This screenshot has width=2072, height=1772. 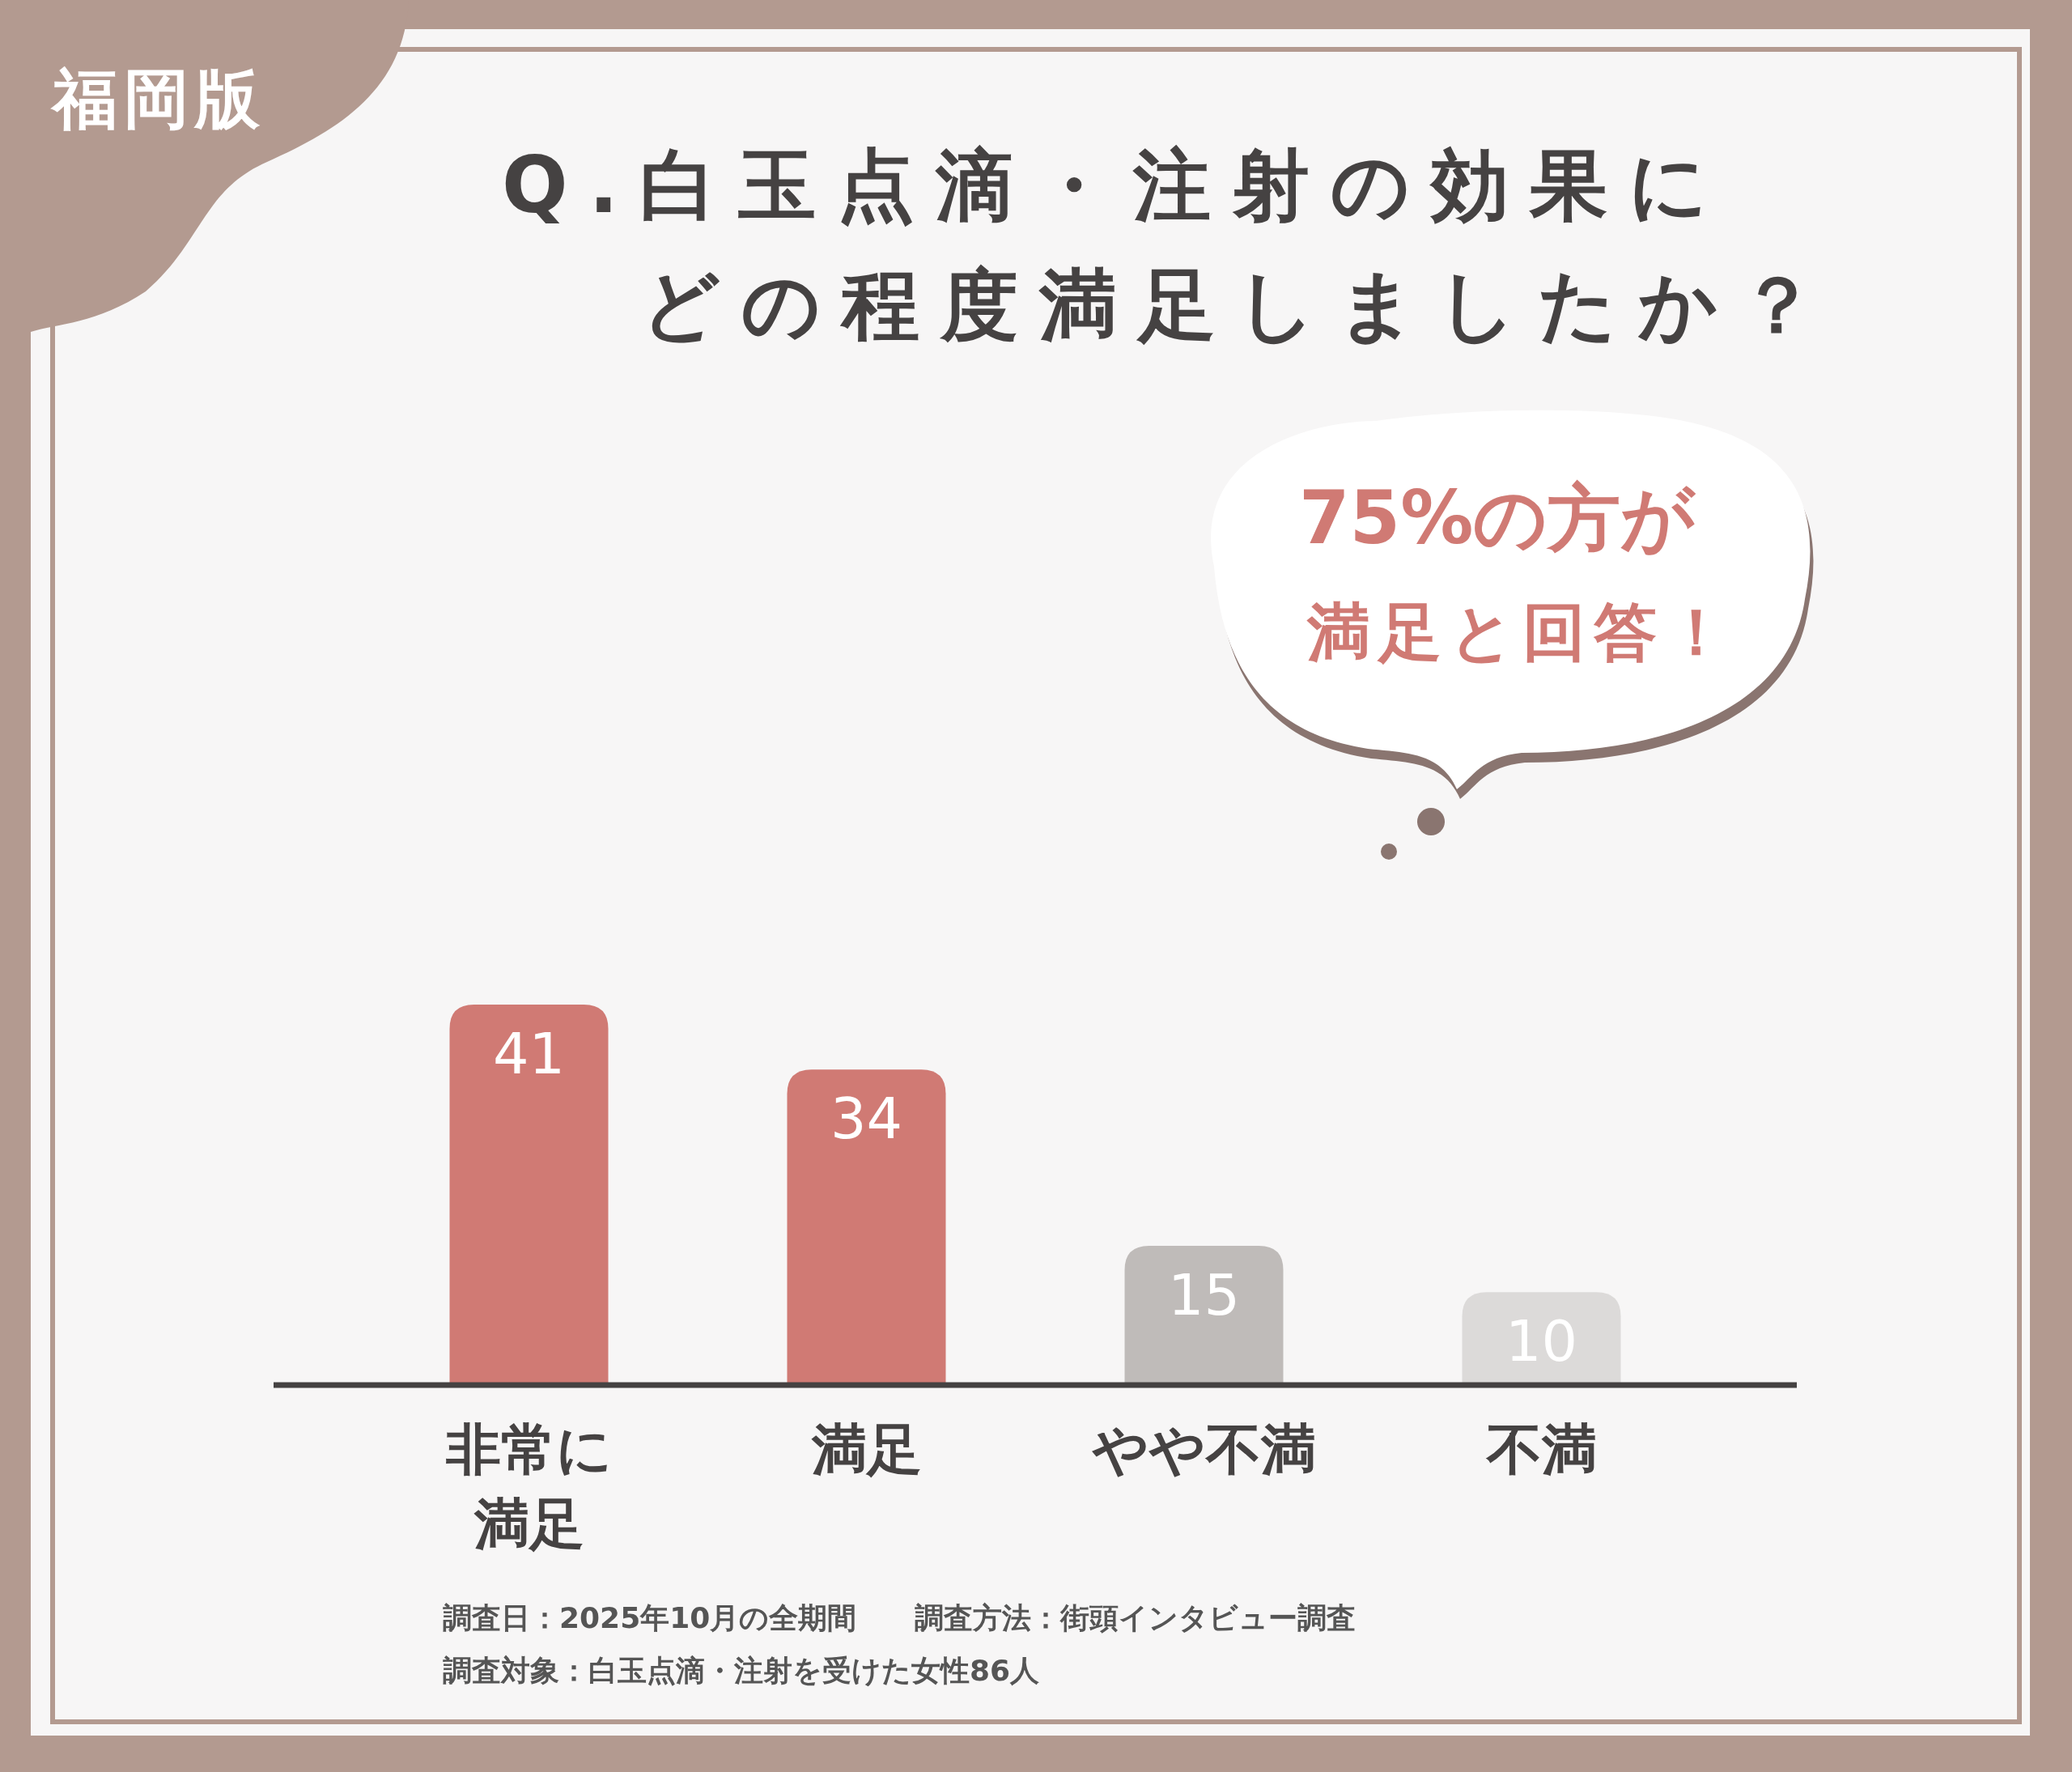 What do you see at coordinates (741, 1671) in the screenshot?
I see `text: 調査対象：白玉点滴・注射を受けた女性86人` at bounding box center [741, 1671].